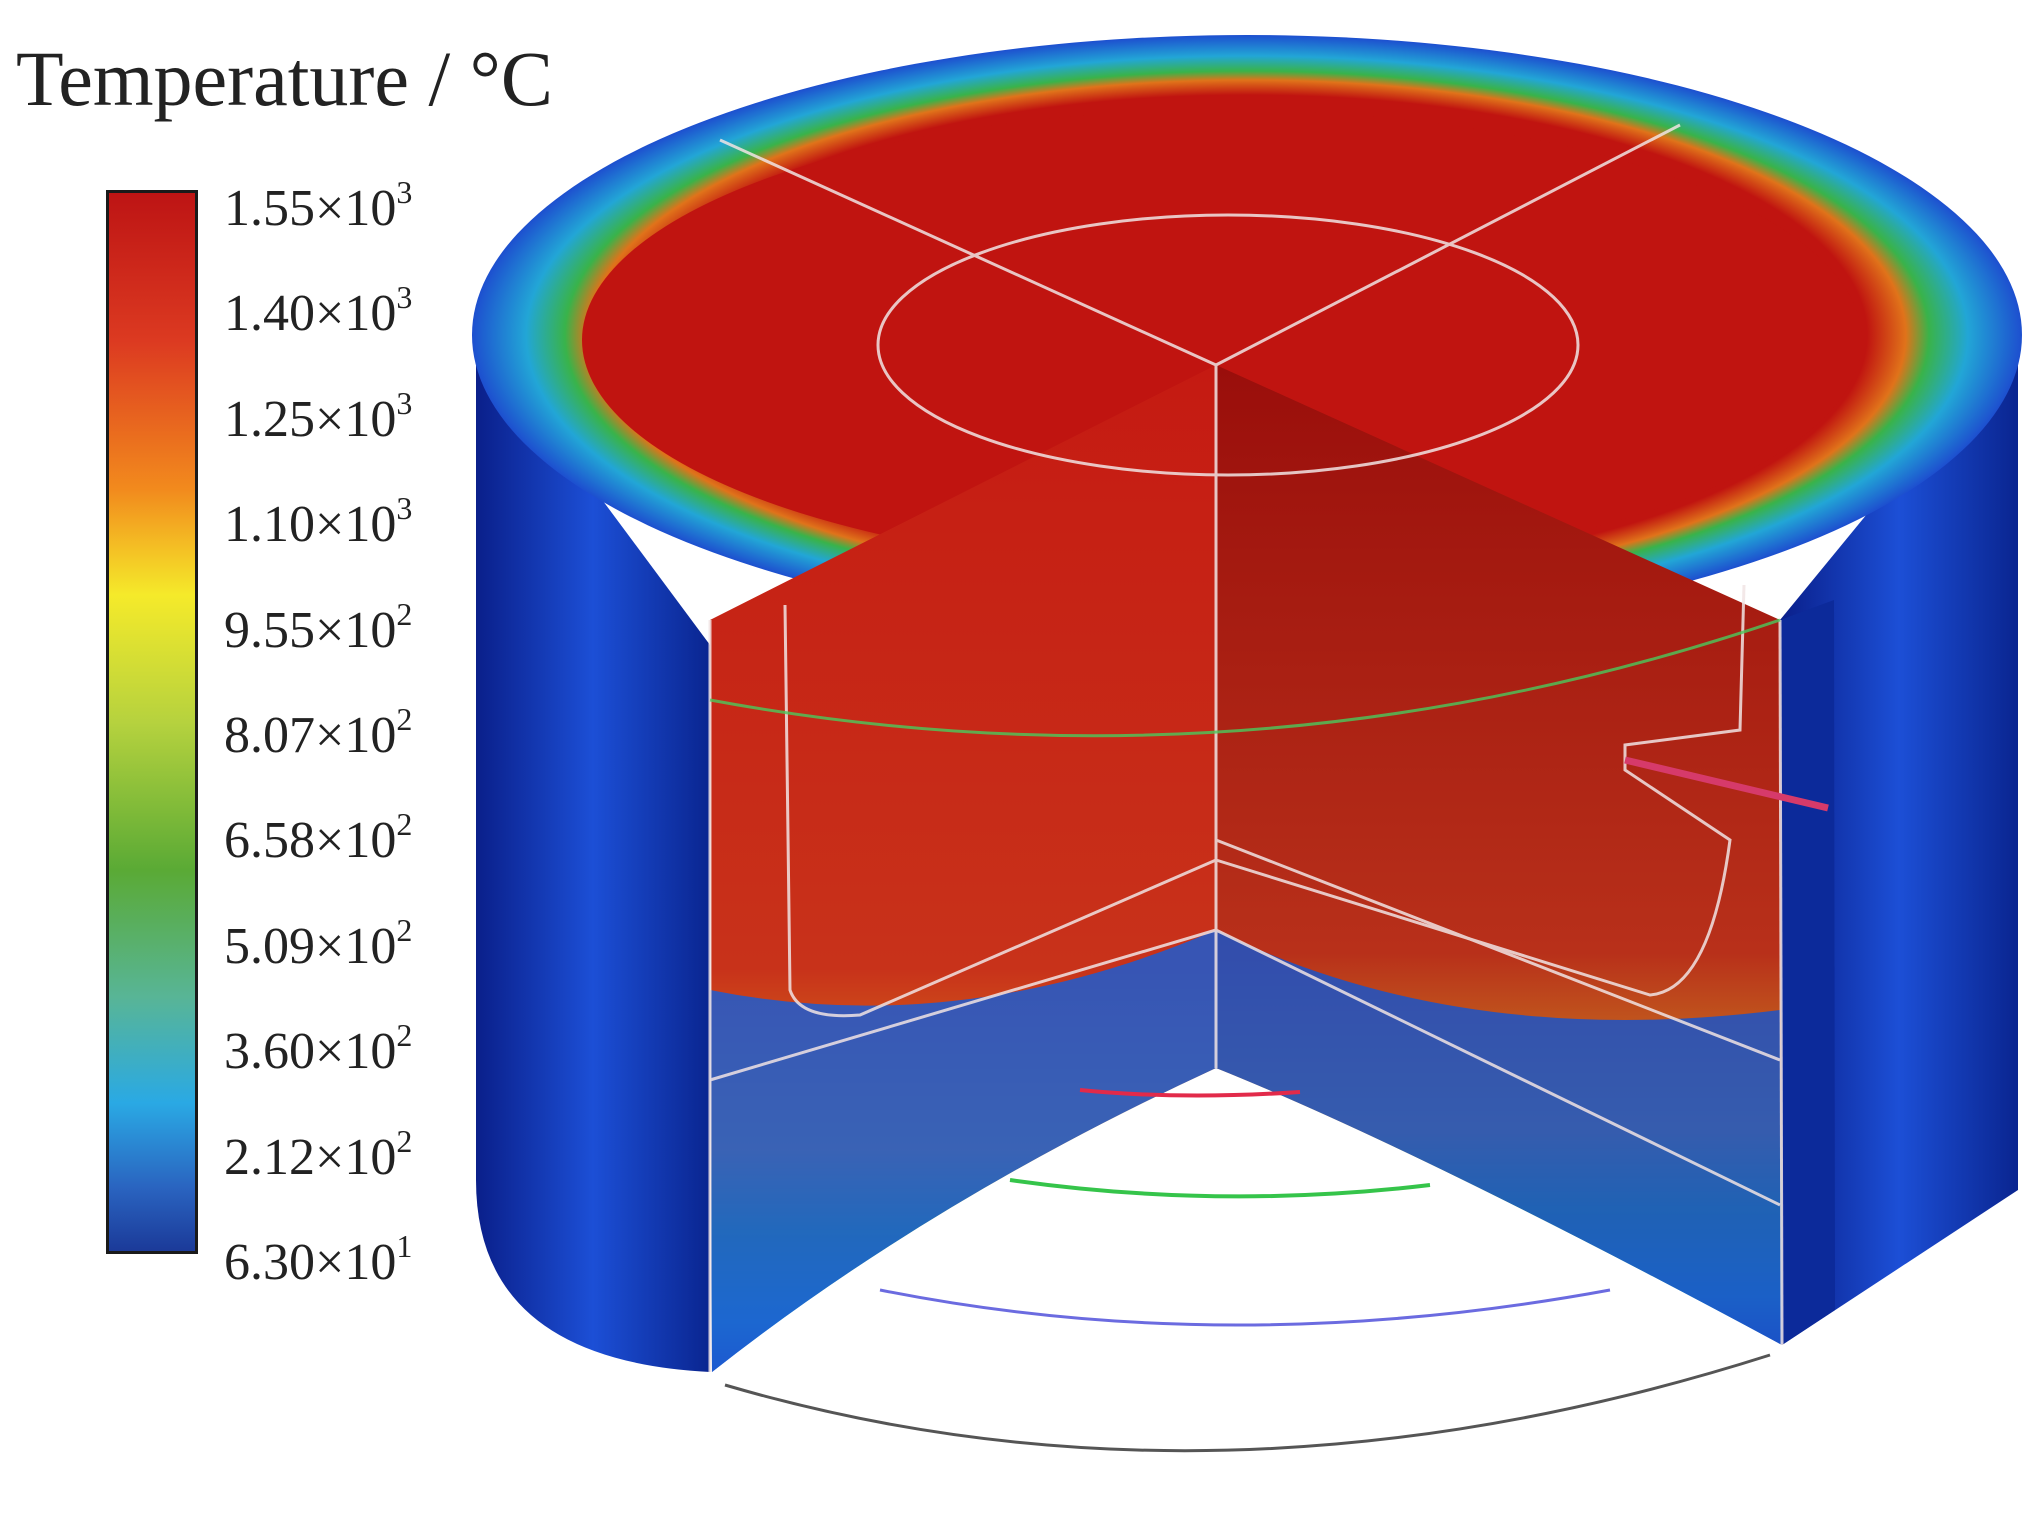 This screenshot has height=1528, width=2022. What do you see at coordinates (318, 1259) in the screenshot?
I see `tick-label: 6.30×10¹` at bounding box center [318, 1259].